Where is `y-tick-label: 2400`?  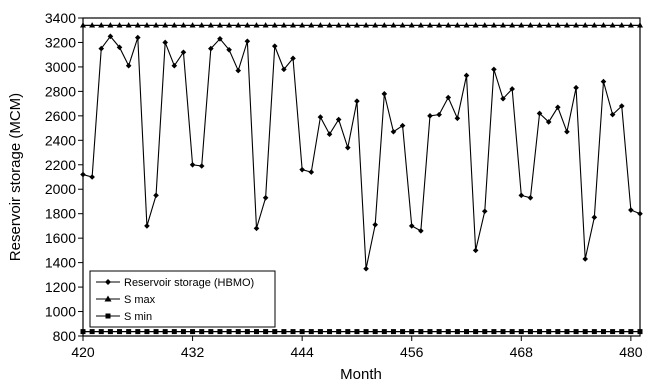 y-tick-label: 2400 is located at coordinates (60, 140).